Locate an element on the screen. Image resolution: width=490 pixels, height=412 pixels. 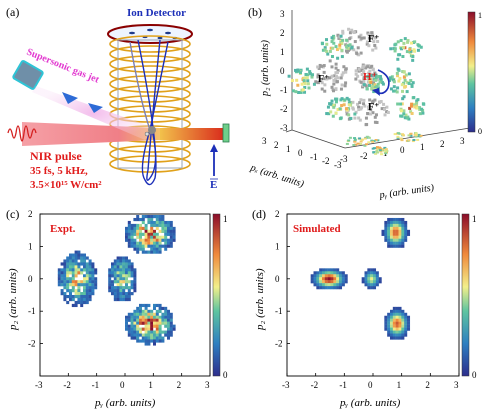
cbar-b-bottom: 0 is located at coordinates (480, 131).